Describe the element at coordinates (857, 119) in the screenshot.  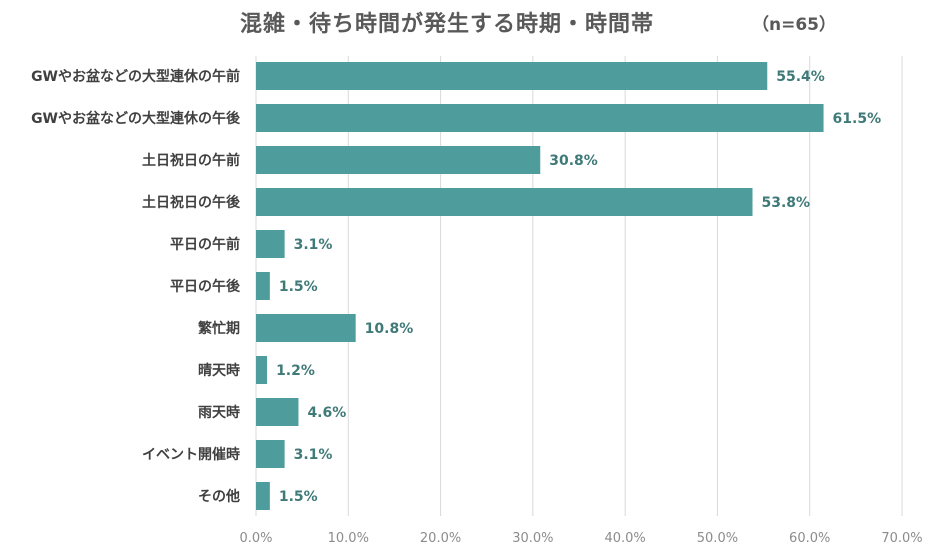
I see `value-label: 61.5%` at that location.